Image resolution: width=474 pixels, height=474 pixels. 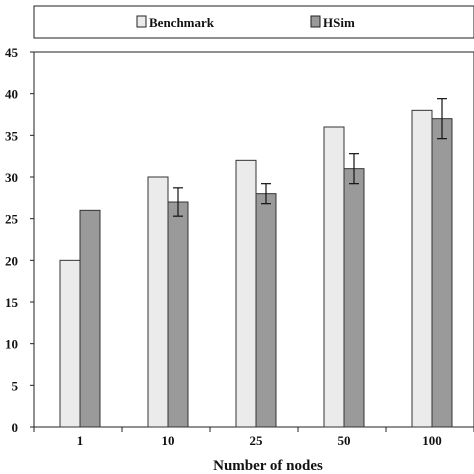 What do you see at coordinates (268, 466) in the screenshot?
I see `x-axis-title: Number of nodes` at bounding box center [268, 466].